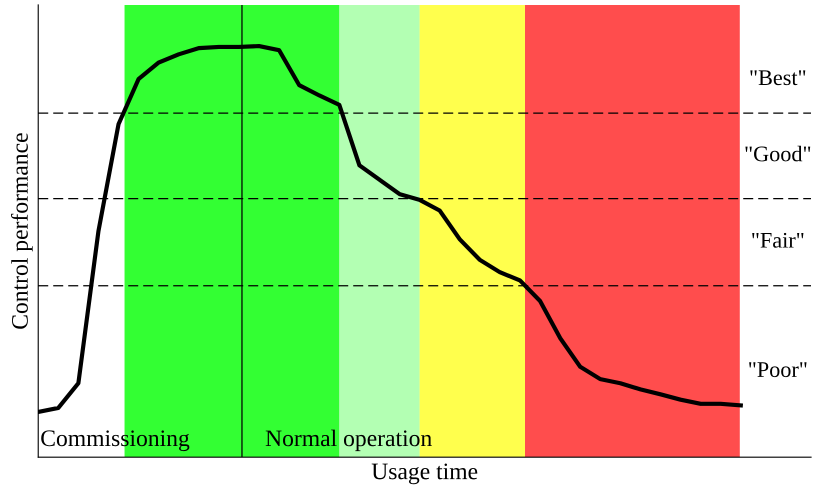  What do you see at coordinates (778, 370) in the screenshot?
I see `annotation: "Poor"` at bounding box center [778, 370].